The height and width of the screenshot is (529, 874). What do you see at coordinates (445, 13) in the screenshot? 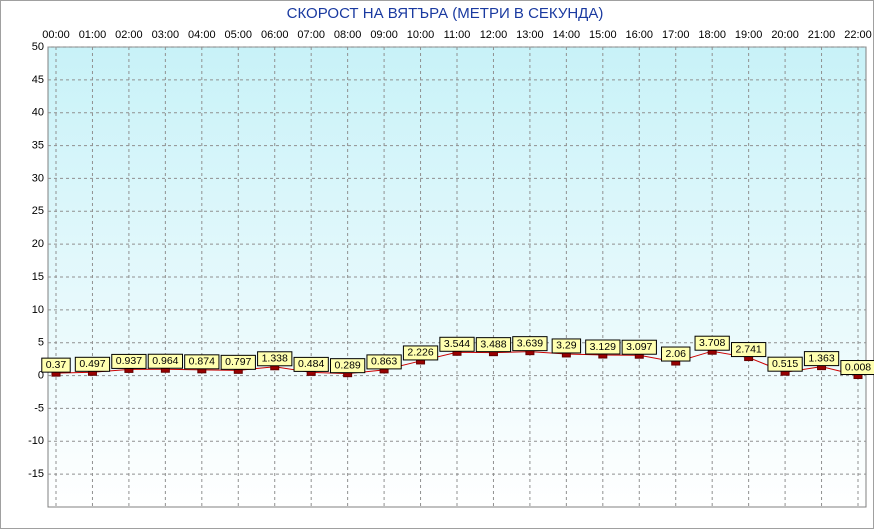
I see `chart-title: СКОРОСТ НА ВЯТЪРА (МЕТРИ В СЕКУНДА)` at bounding box center [445, 13].